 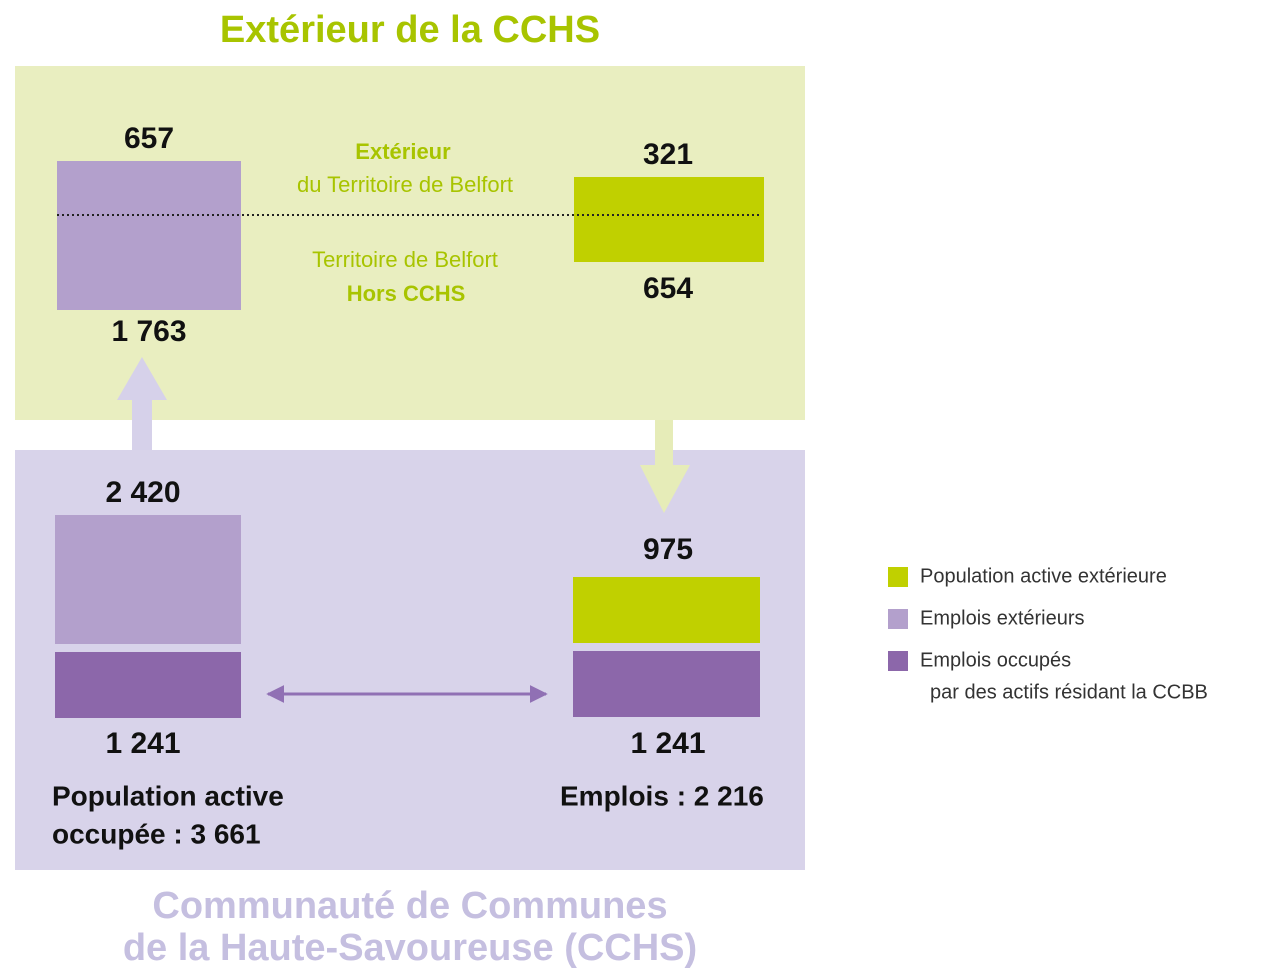 I want to click on outside-pop-box, so click(x=669, y=219).